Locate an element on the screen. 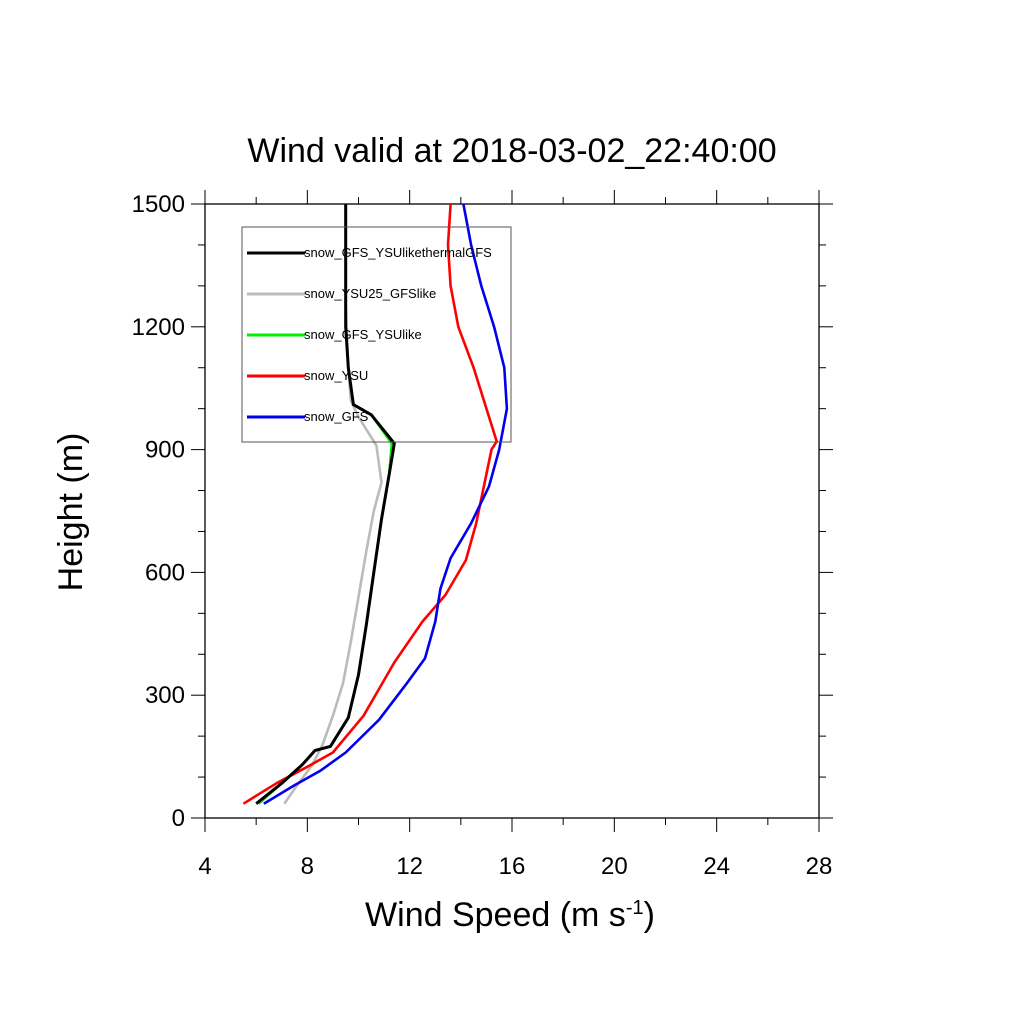 The width and height of the screenshot is (1024, 1024). y-tick-label: 0 is located at coordinates (178, 818).